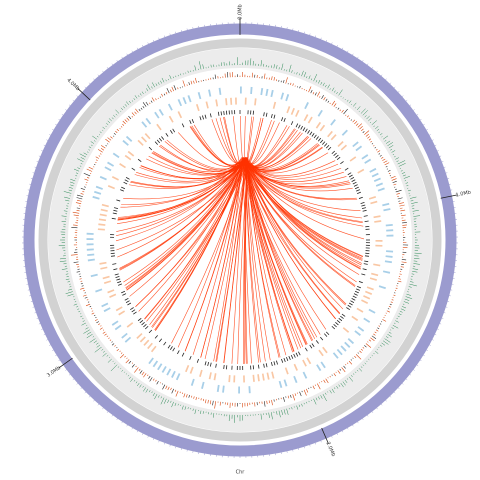 This screenshot has height=480, width=480. Describe the element at coordinates (331, 449) in the screenshot. I see `tick-label: 2.0Mb` at that location.